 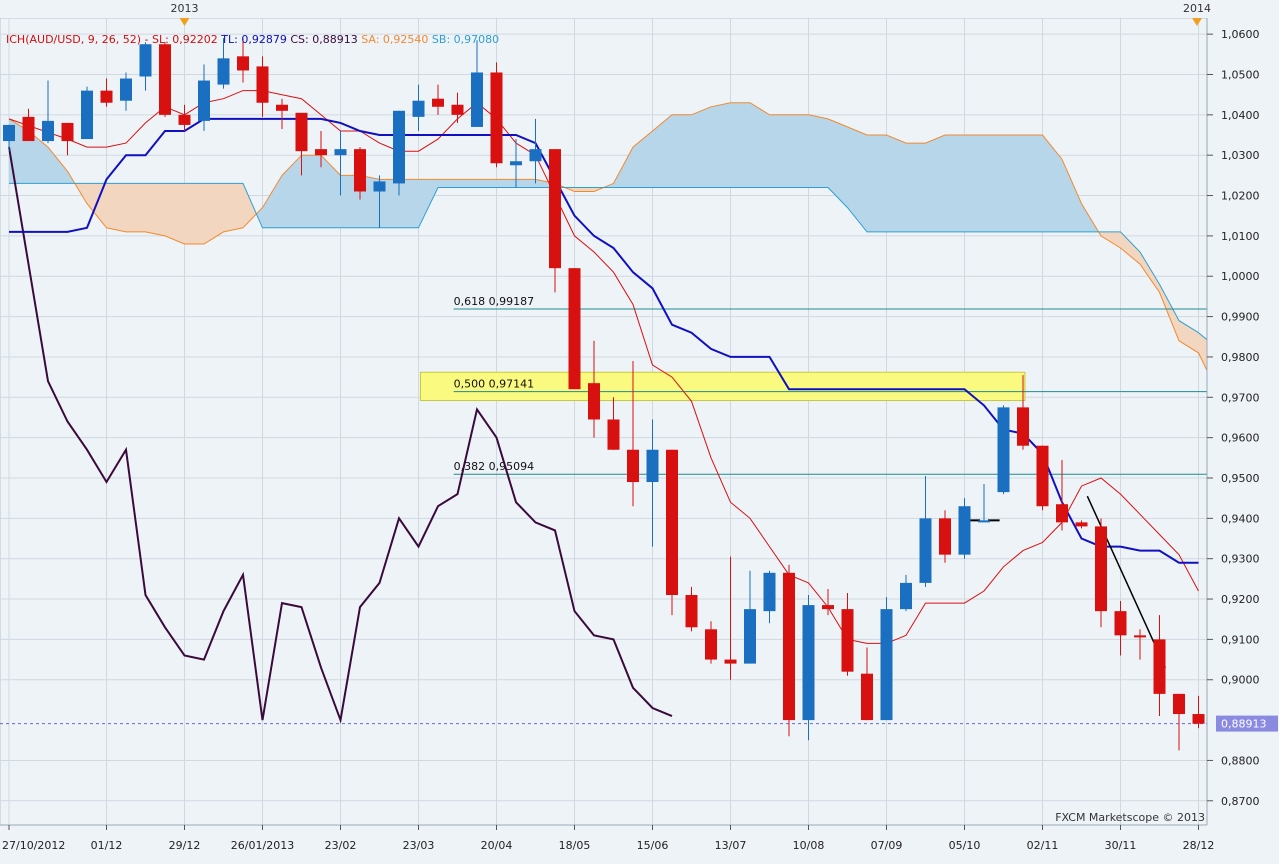 What do you see at coordinates (1240, 34) in the screenshot?
I see `y-tick-label: 1,0600` at bounding box center [1240, 34].